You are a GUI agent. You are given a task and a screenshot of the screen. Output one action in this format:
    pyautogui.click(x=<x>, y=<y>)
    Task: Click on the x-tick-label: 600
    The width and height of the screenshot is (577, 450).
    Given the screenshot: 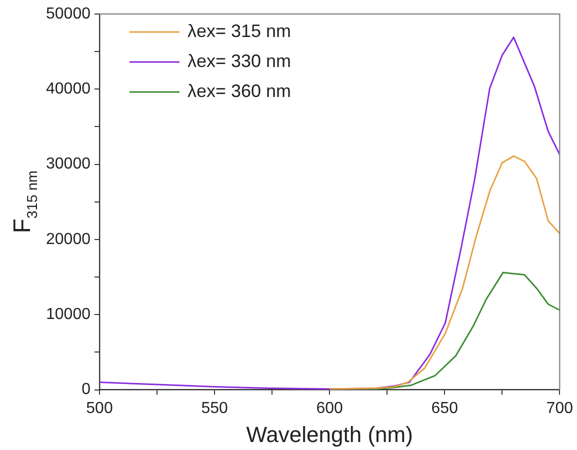 What is the action you would take?
    pyautogui.click(x=330, y=408)
    